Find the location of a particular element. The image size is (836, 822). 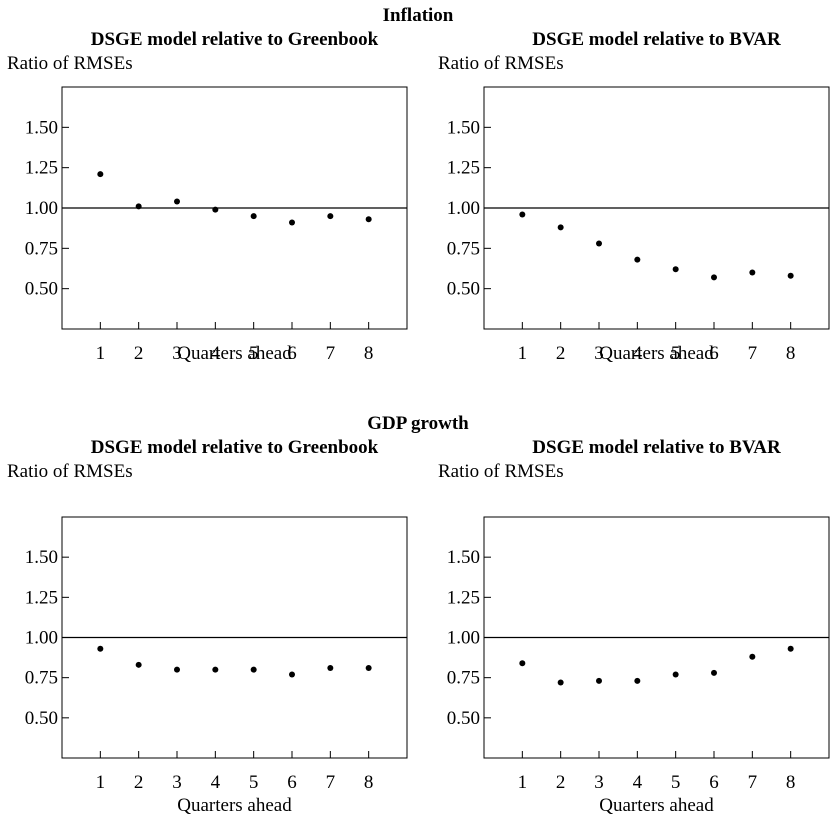

section-title-gdp-growth: GDP growth is located at coordinates (418, 423).